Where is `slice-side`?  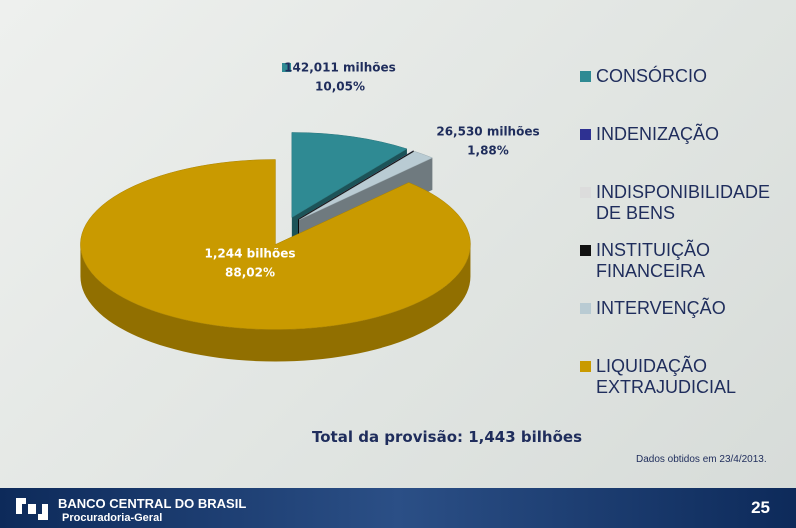
slice-side is located at coordinates (275, 303).